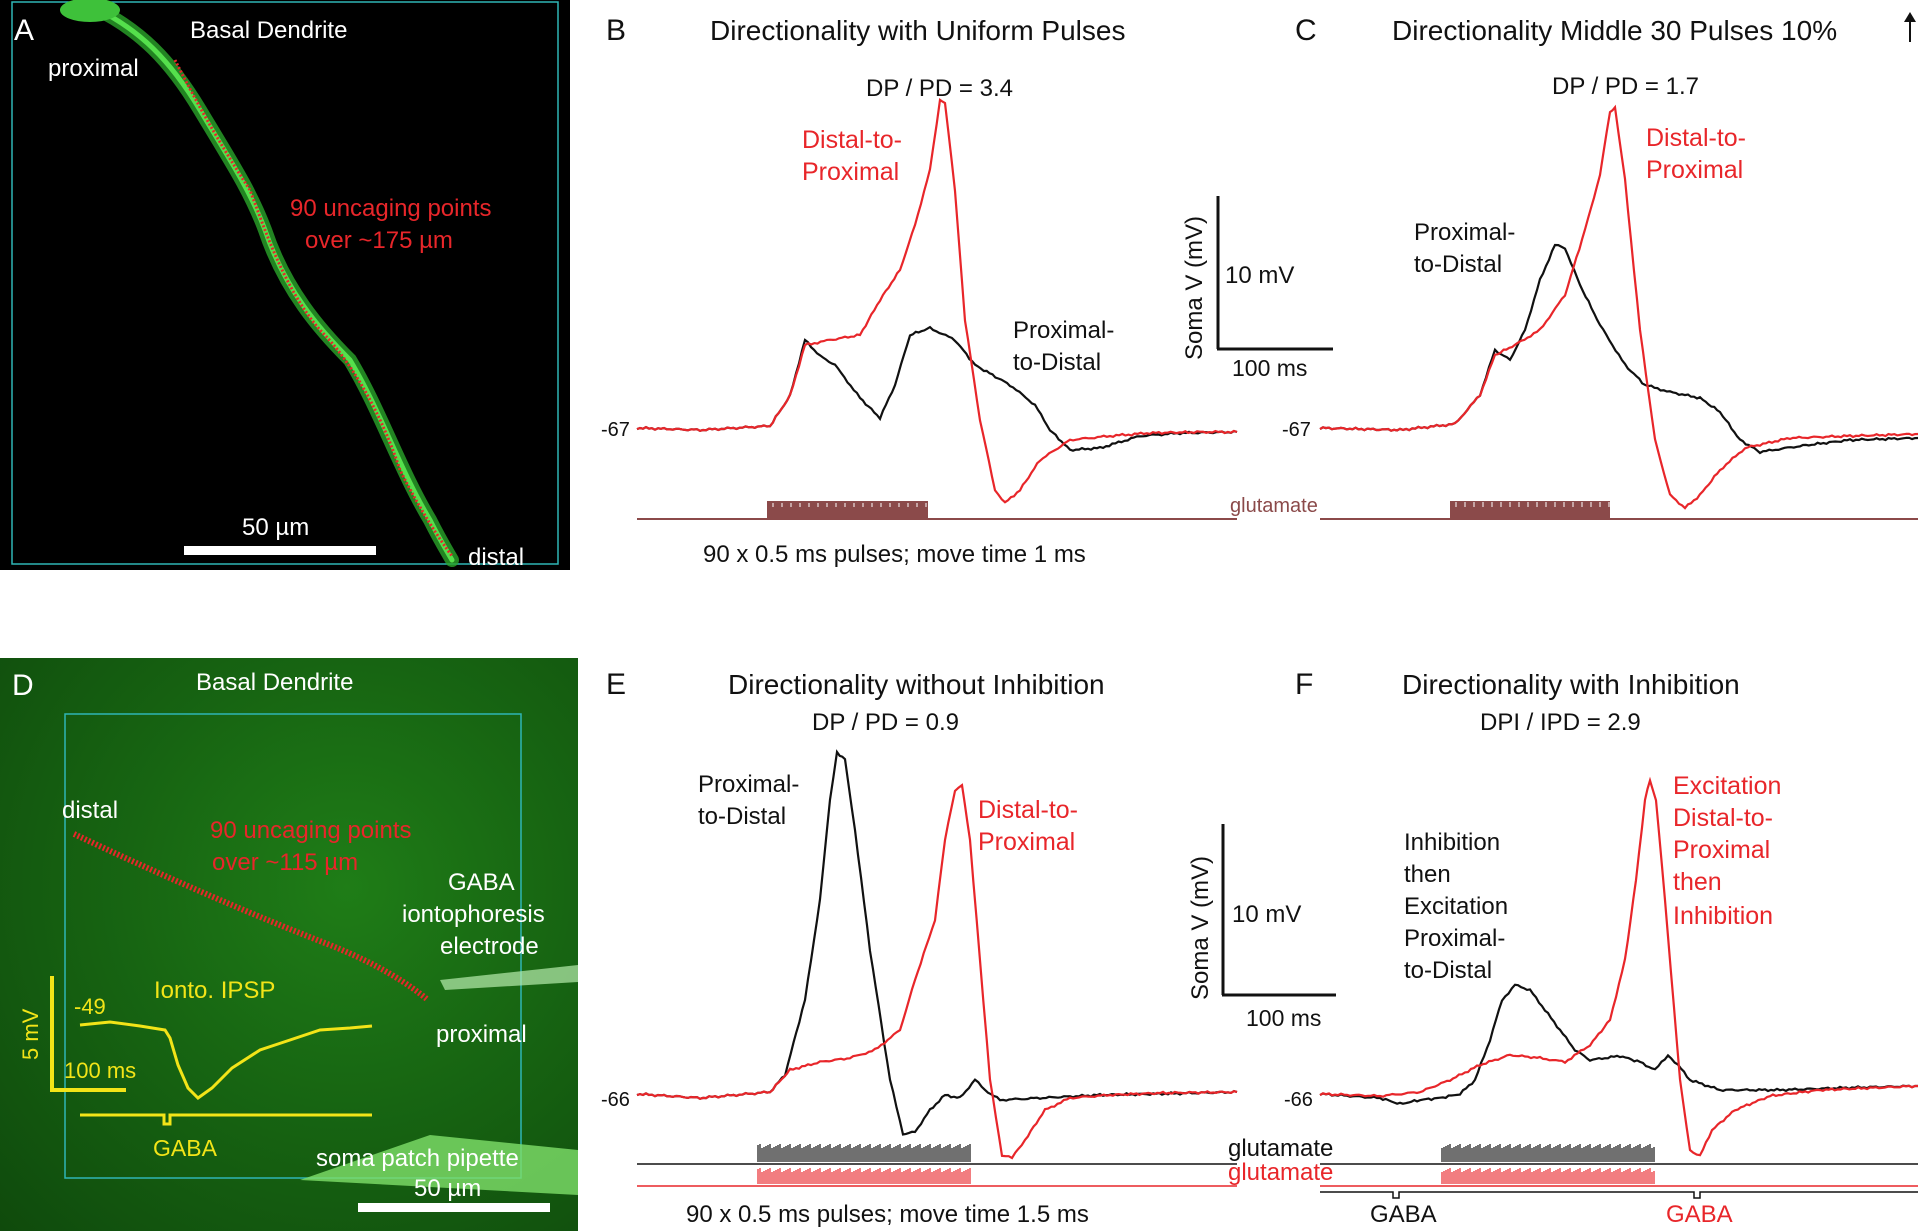 The height and width of the screenshot is (1231, 1920). What do you see at coordinates (1296, 430) in the screenshot?
I see `panel-c-baseline: -67` at bounding box center [1296, 430].